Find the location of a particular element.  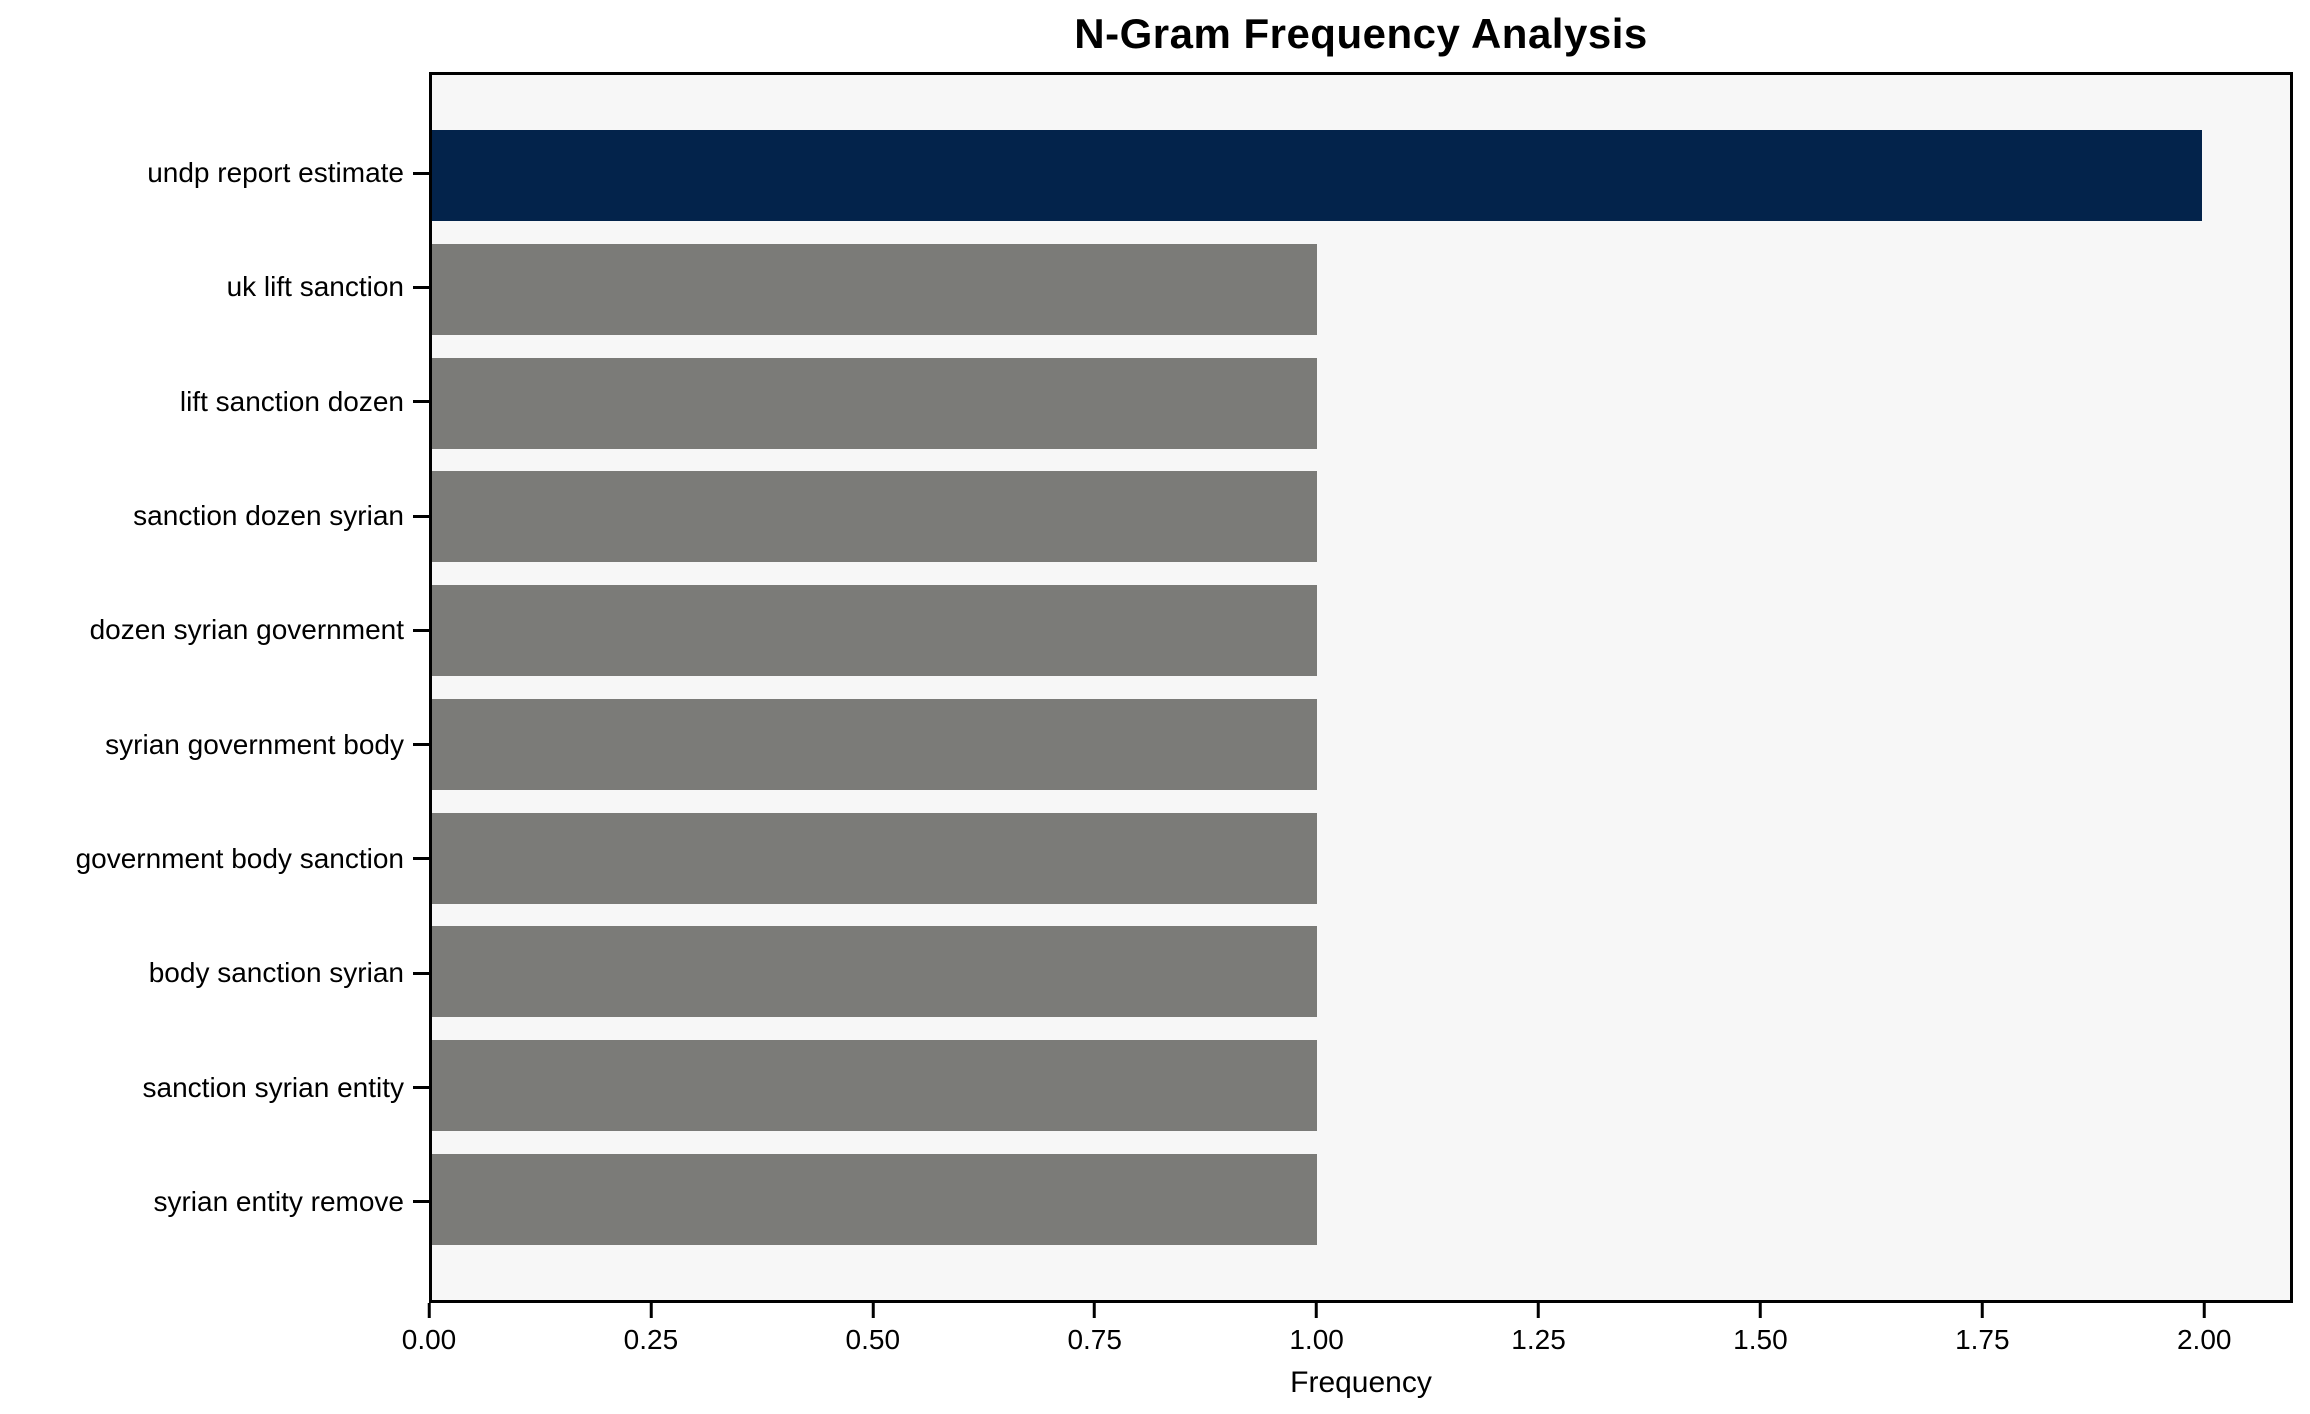

x-axis-title: Frequency is located at coordinates (1361, 1382).